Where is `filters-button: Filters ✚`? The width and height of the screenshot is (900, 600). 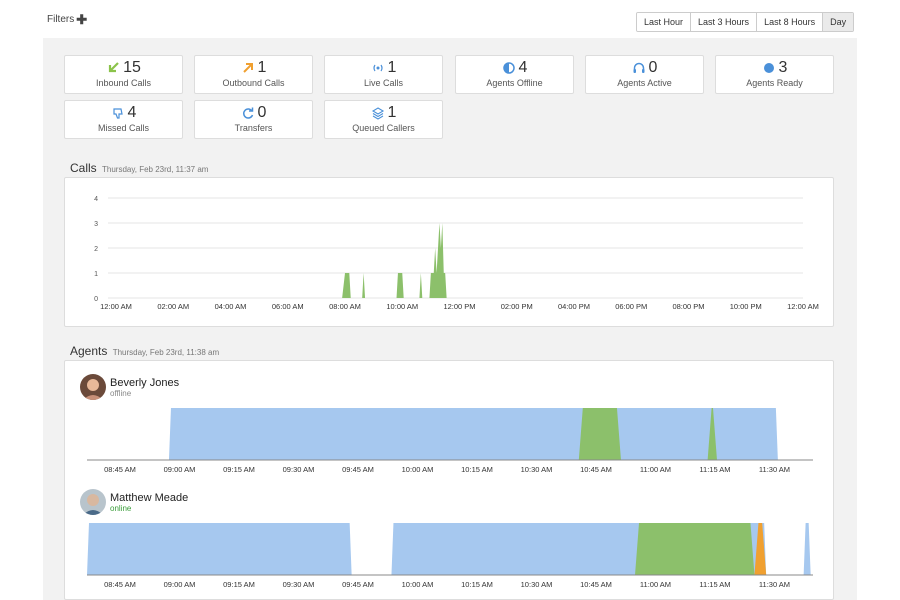 filters-button: Filters ✚ is located at coordinates (67, 19).